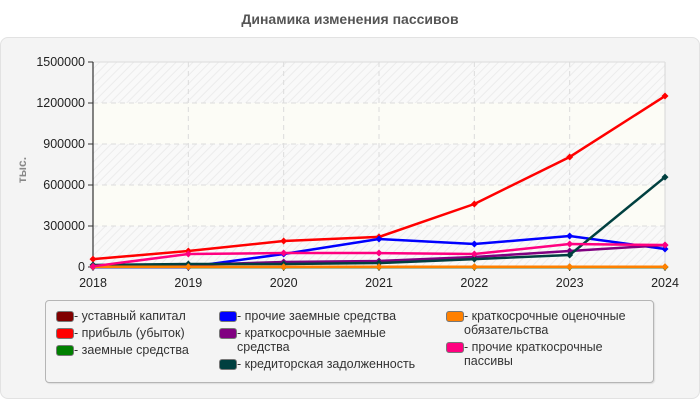 This screenshot has width=700, height=400. What do you see at coordinates (474, 283) in the screenshot?
I see `x-tick-label: 2022` at bounding box center [474, 283].